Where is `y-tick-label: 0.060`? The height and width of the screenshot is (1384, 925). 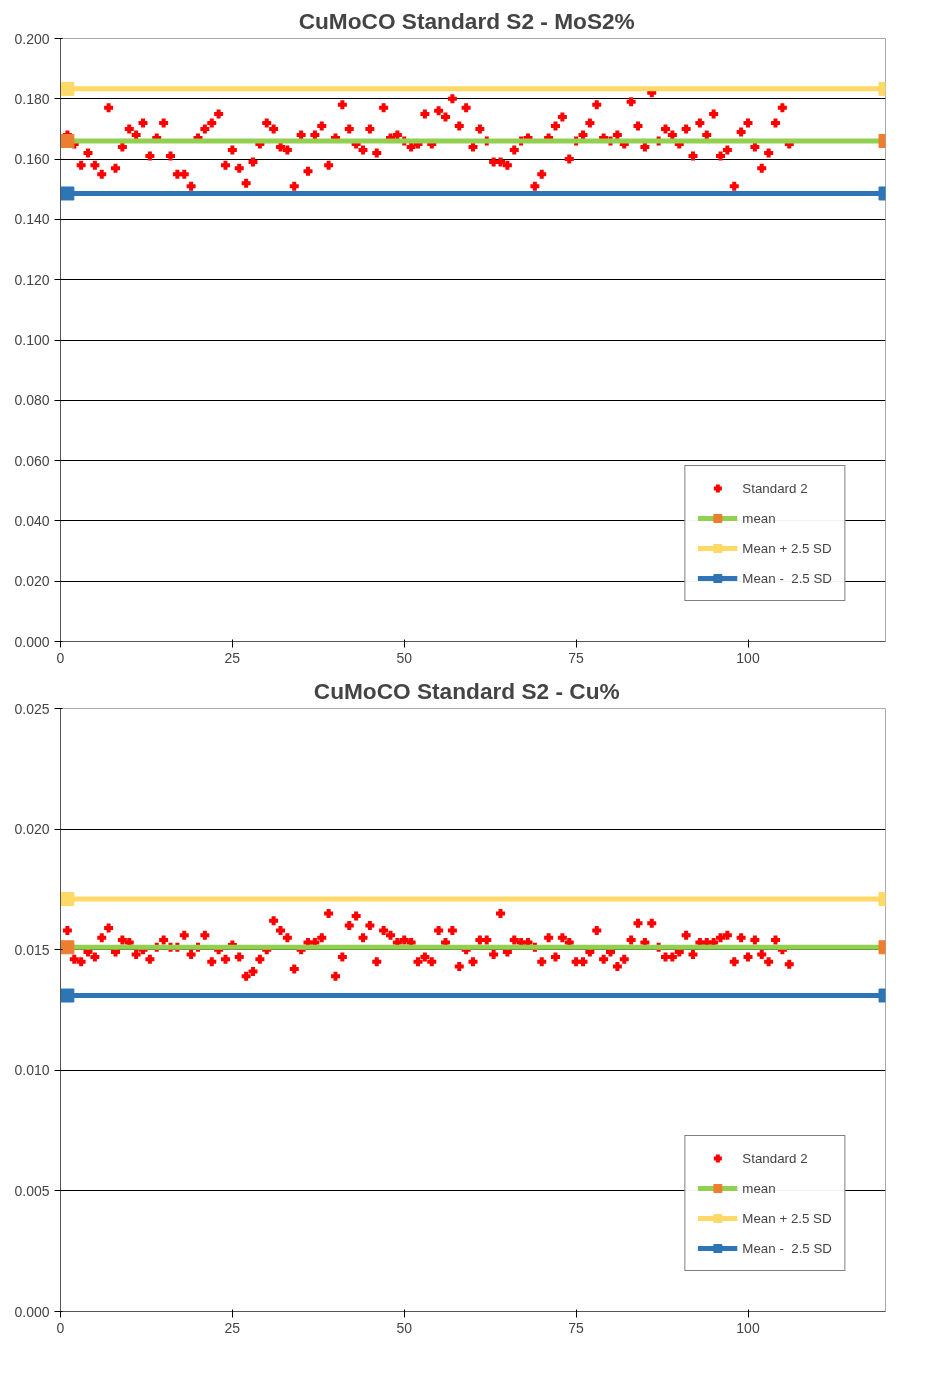 y-tick-label: 0.060 is located at coordinates (32, 460).